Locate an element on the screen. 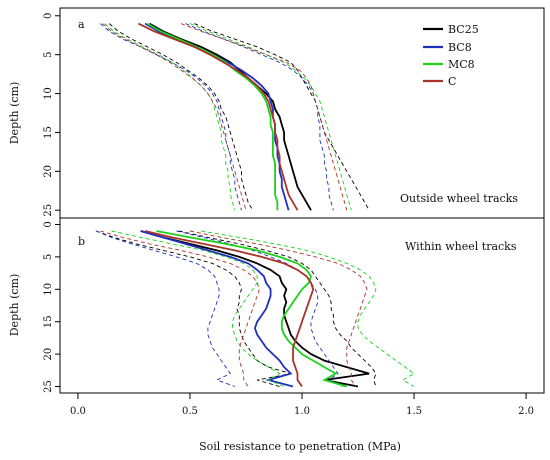  legend-label-bc25: BC25 is located at coordinates (463, 29).